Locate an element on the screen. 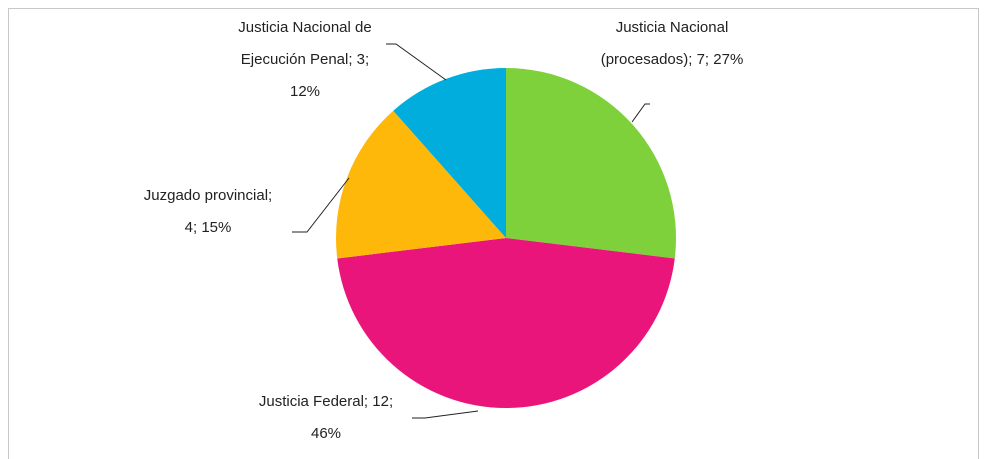 The height and width of the screenshot is (459, 987). data-label: Juzgado provincial; 4; 15% is located at coordinates (208, 211).